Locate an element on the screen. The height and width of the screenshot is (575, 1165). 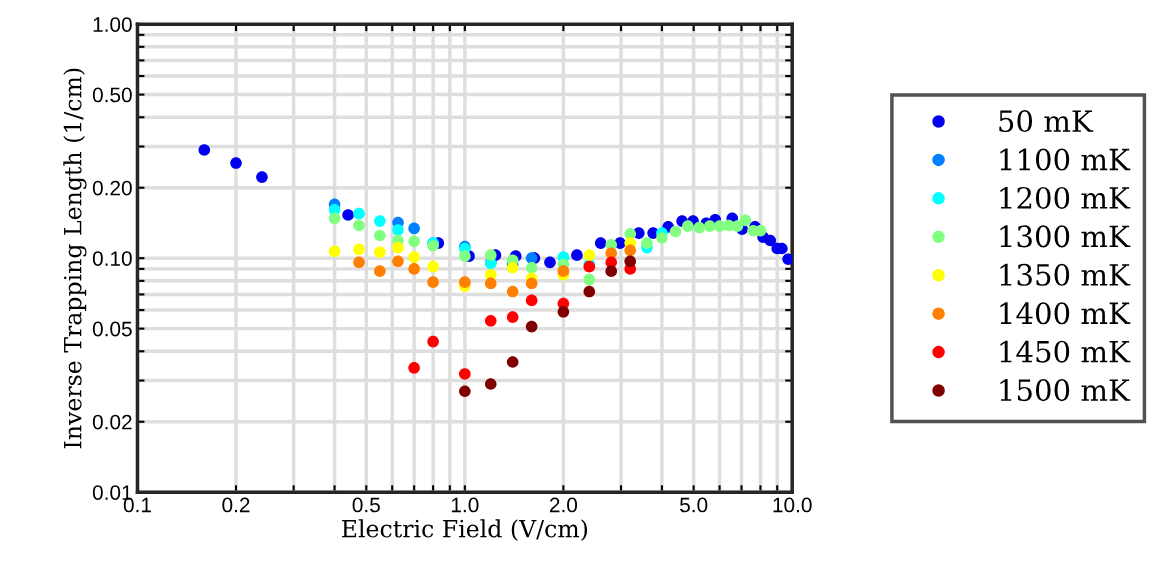
legend-label: 1400 mK is located at coordinates (1065, 313).